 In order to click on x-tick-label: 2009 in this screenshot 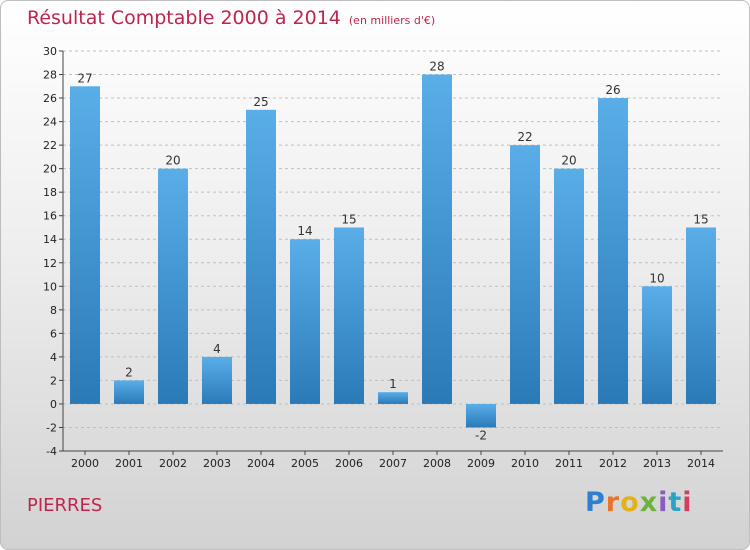, I will do `click(481, 463)`.